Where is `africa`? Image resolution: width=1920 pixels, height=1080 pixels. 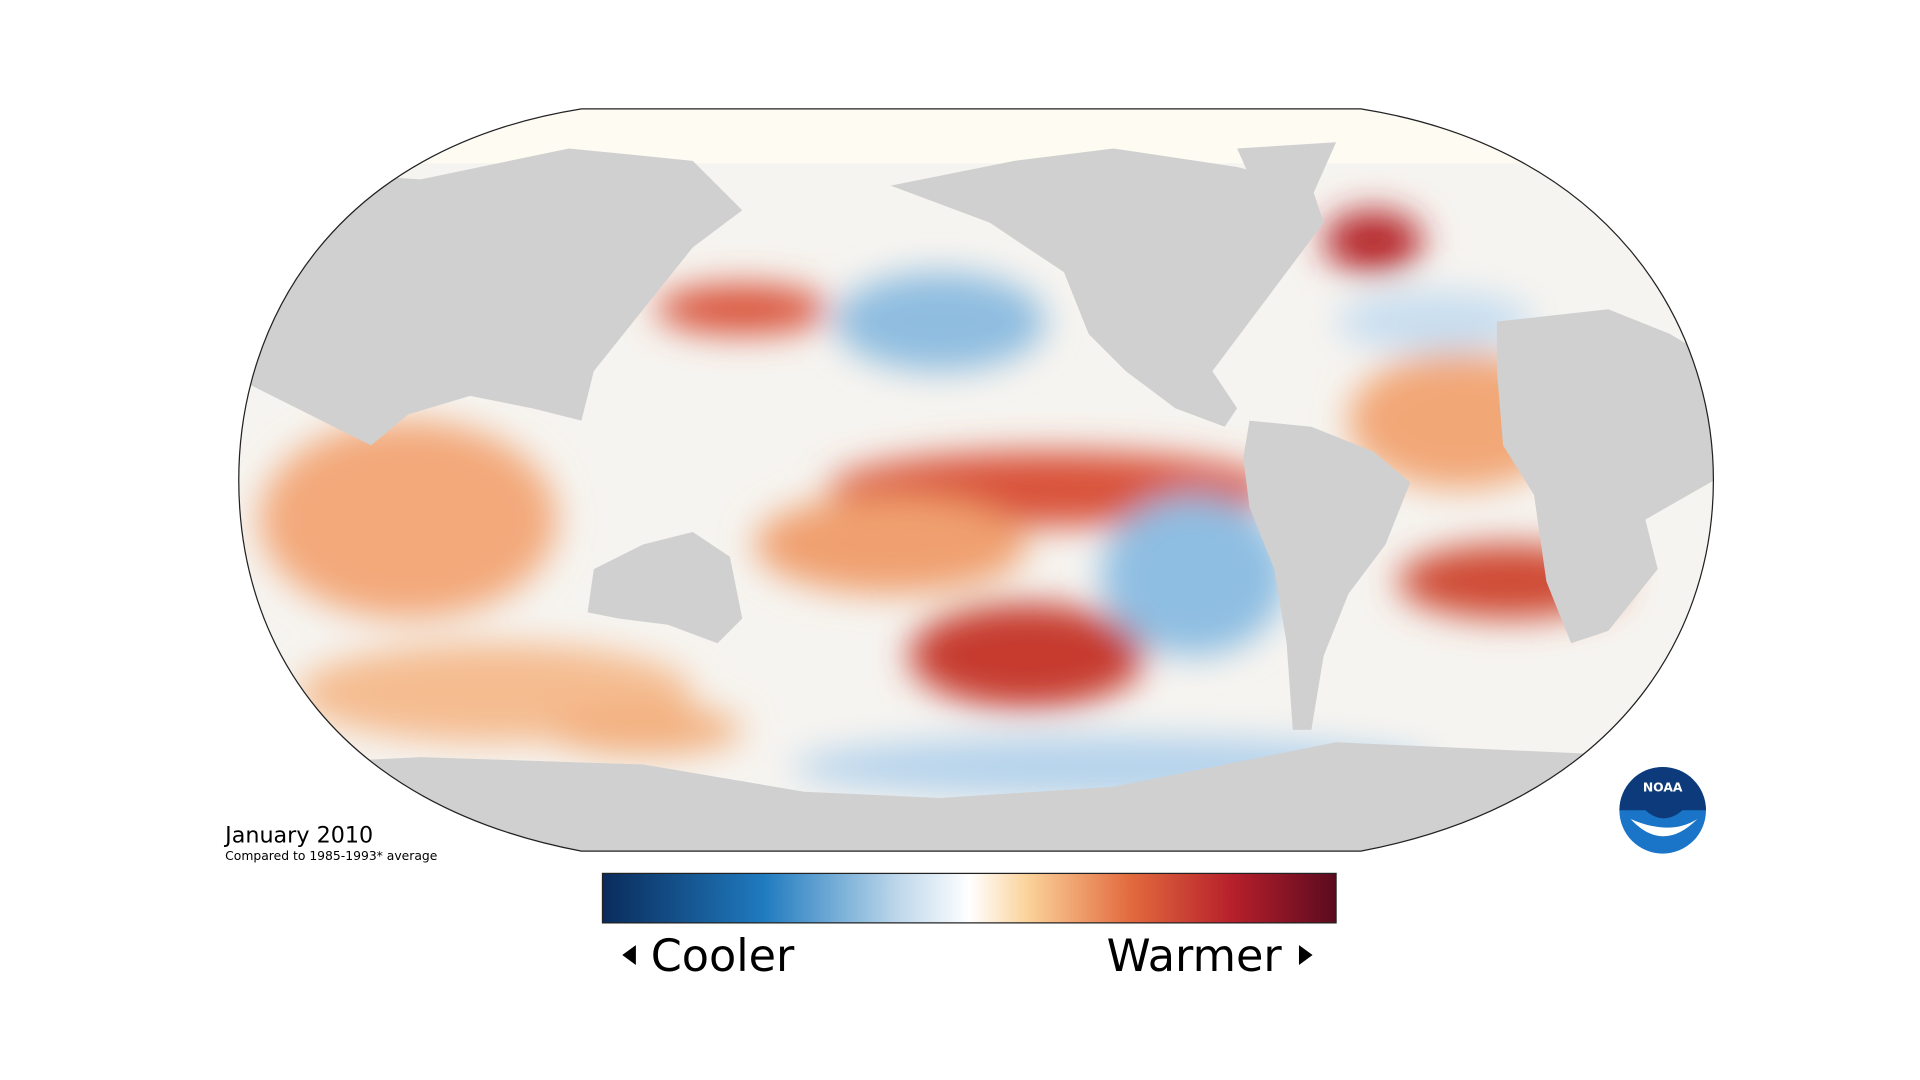 africa is located at coordinates (1605, 476).